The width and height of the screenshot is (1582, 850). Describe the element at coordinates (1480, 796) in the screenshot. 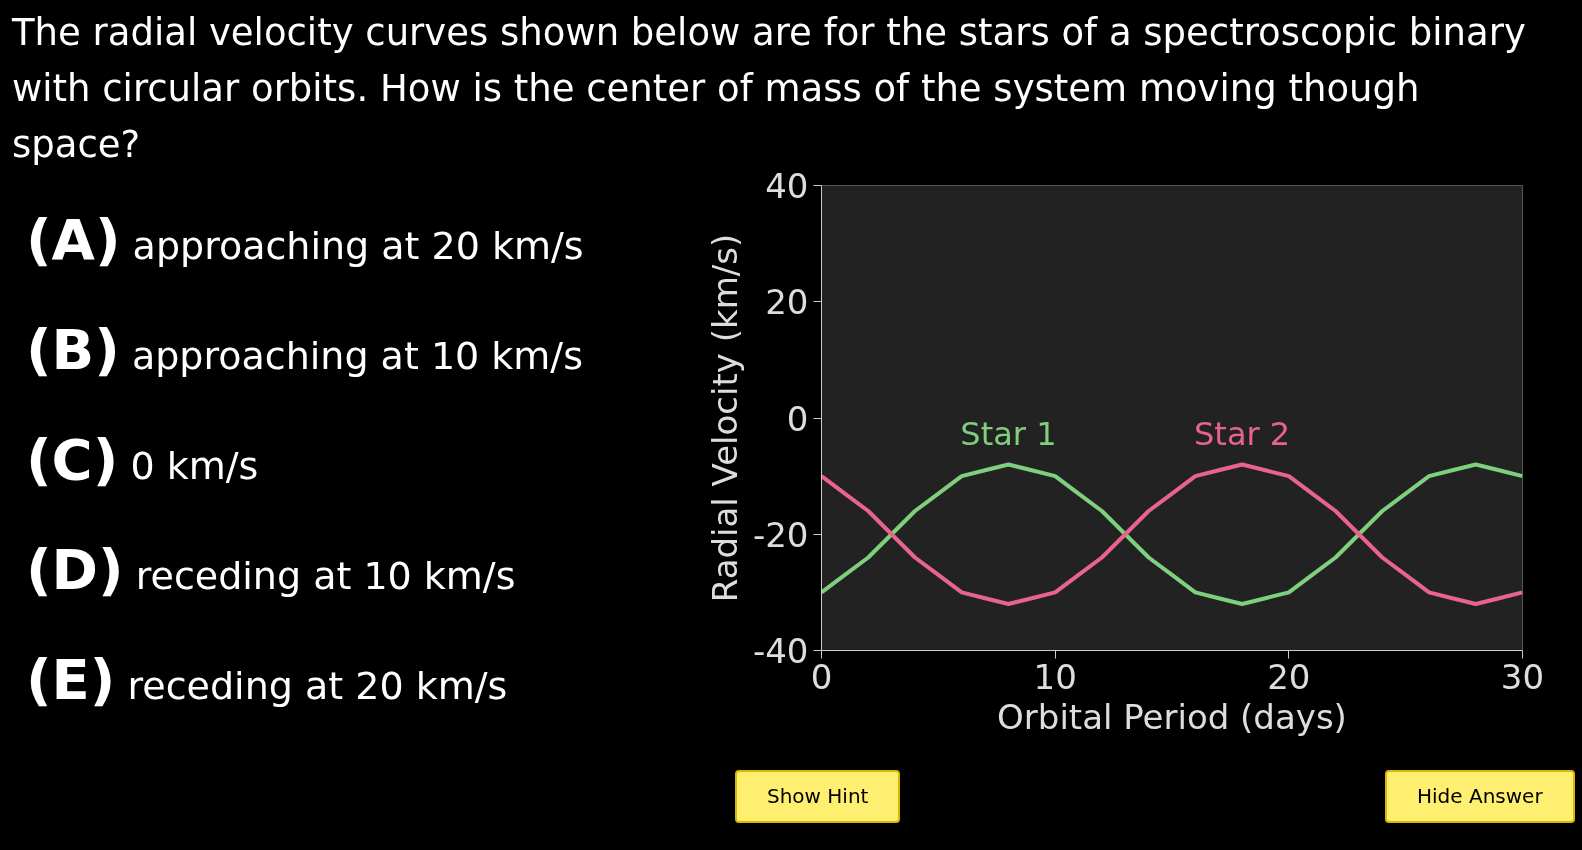

I see `button: Hide Answer` at that location.